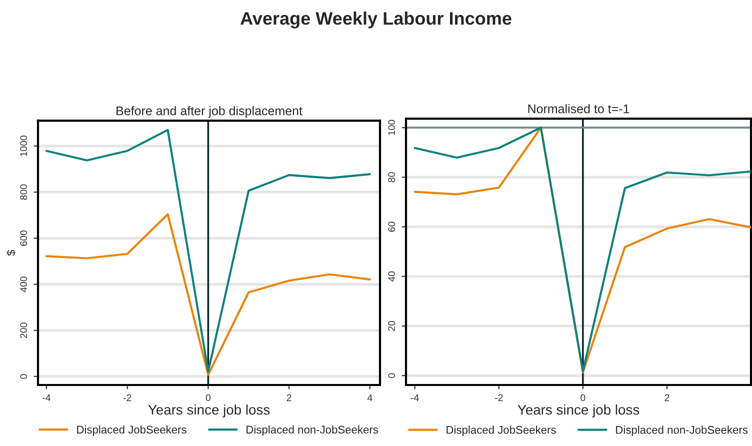 The image size is (752, 446). I want to click on chart-title: Normalised to t=-1, so click(579, 109).